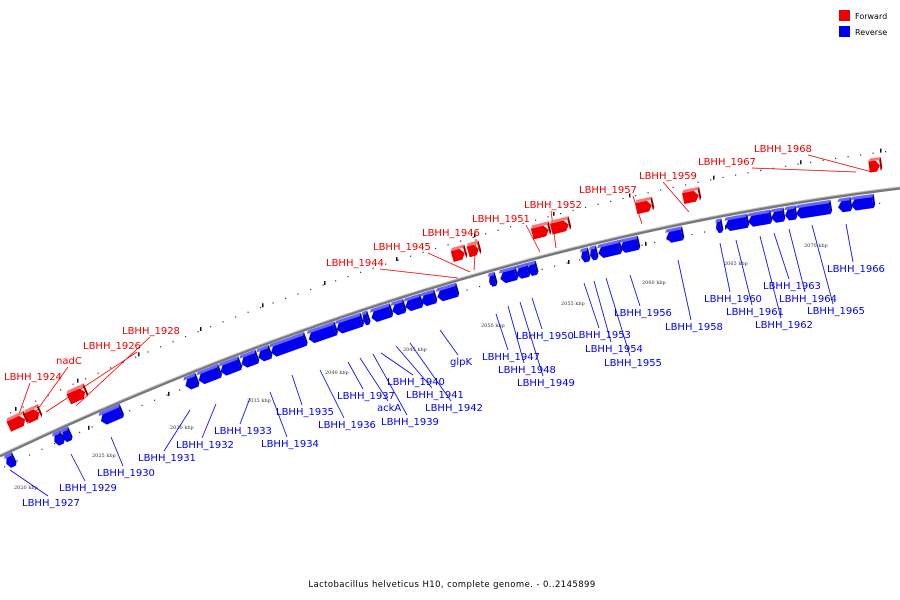 Image resolution: width=900 pixels, height=600 pixels. What do you see at coordinates (511, 357) in the screenshot?
I see `gene-label: LBHH_1947` at bounding box center [511, 357].